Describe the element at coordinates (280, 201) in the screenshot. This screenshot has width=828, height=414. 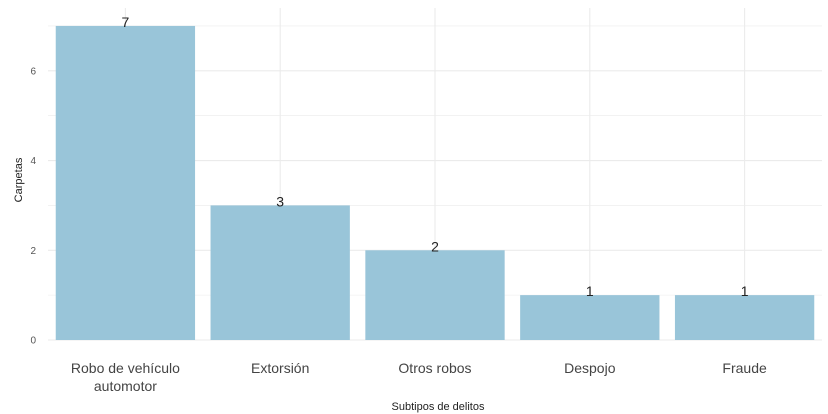
I see `data-label: 3` at that location.